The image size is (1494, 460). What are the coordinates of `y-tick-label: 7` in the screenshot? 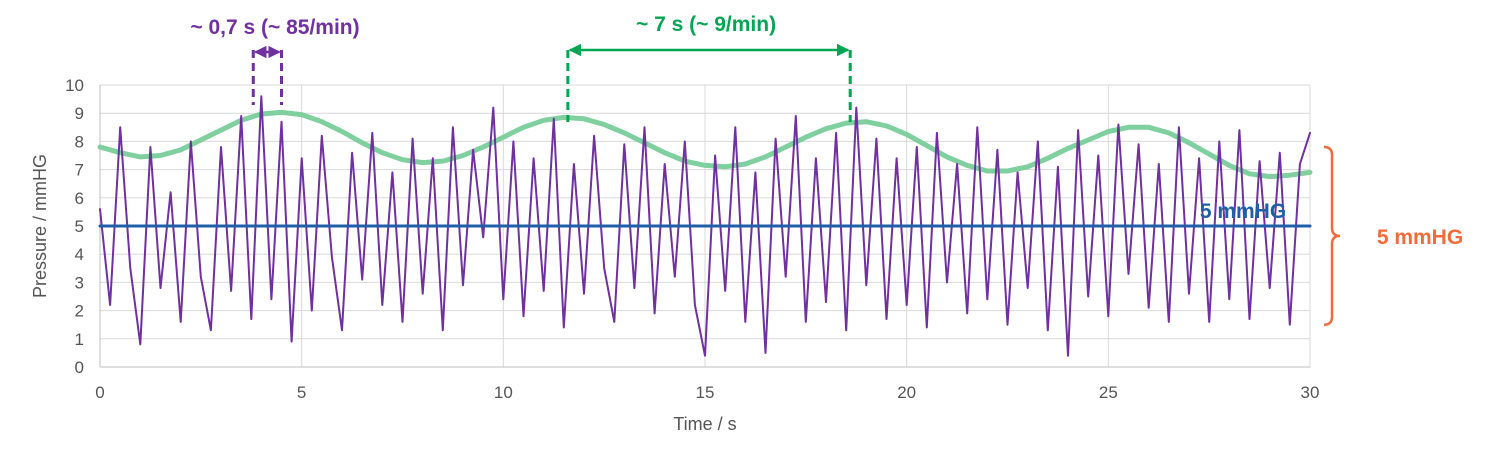 It's located at (79, 170).